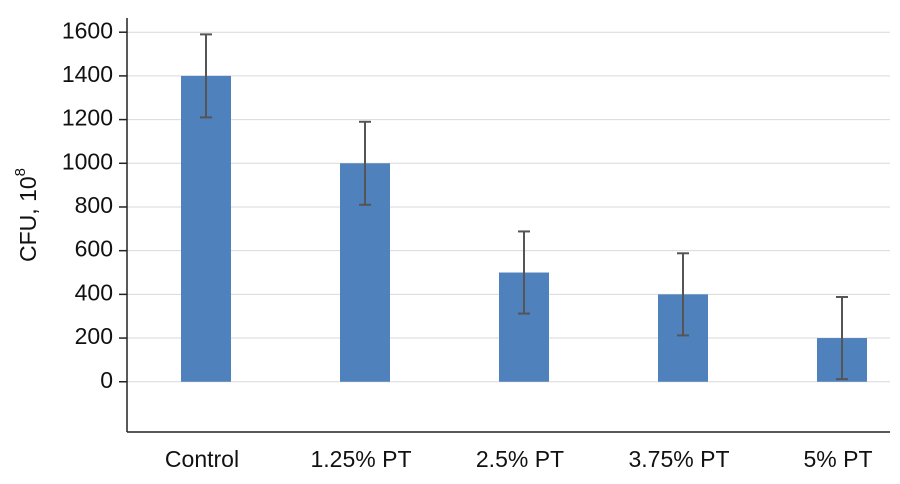 This screenshot has height=484, width=900. Describe the element at coordinates (94, 292) in the screenshot. I see `y-tick-label: 400` at that location.